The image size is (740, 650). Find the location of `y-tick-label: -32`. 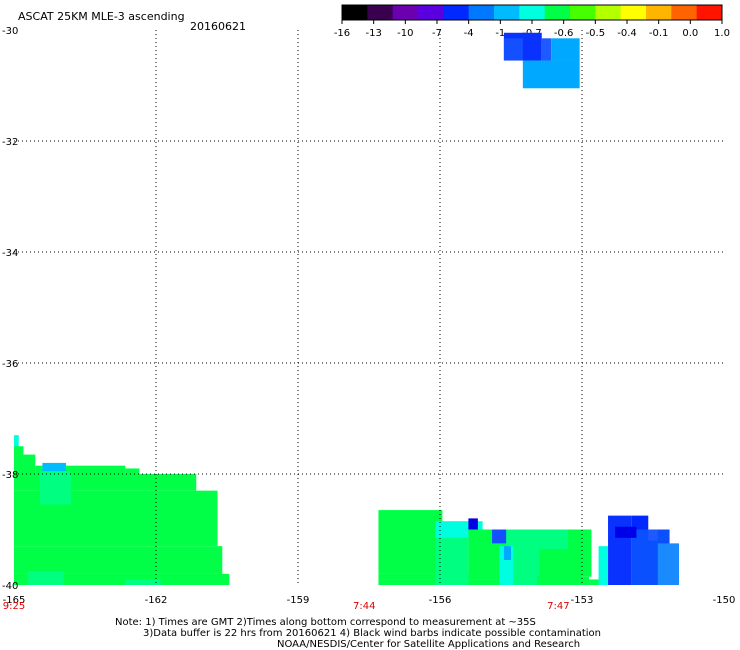

y-tick-label: -32 is located at coordinates (10, 142).